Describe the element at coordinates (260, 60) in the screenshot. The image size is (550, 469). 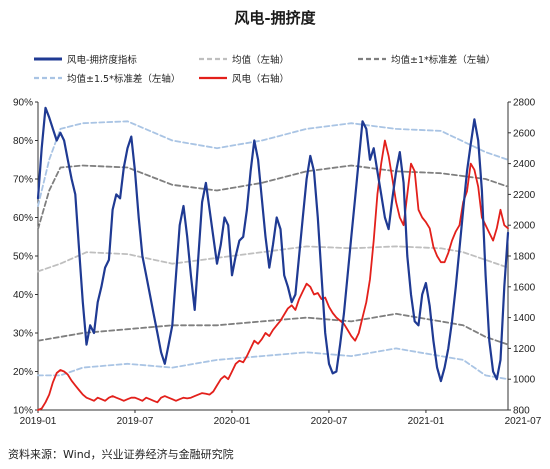
I see `legend-label-mean: 均值（左轴）` at that location.